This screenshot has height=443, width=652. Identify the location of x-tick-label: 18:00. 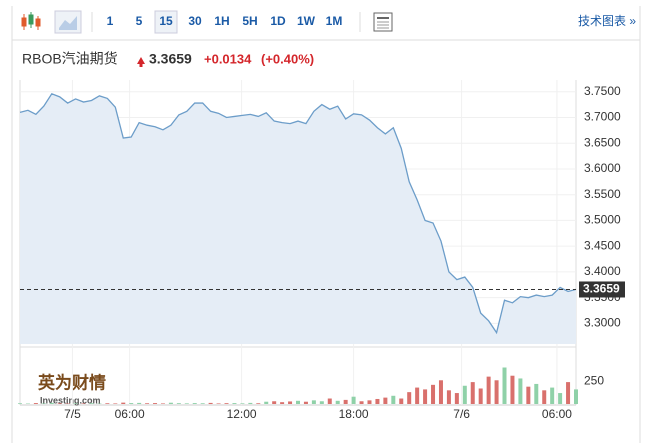
(354, 414).